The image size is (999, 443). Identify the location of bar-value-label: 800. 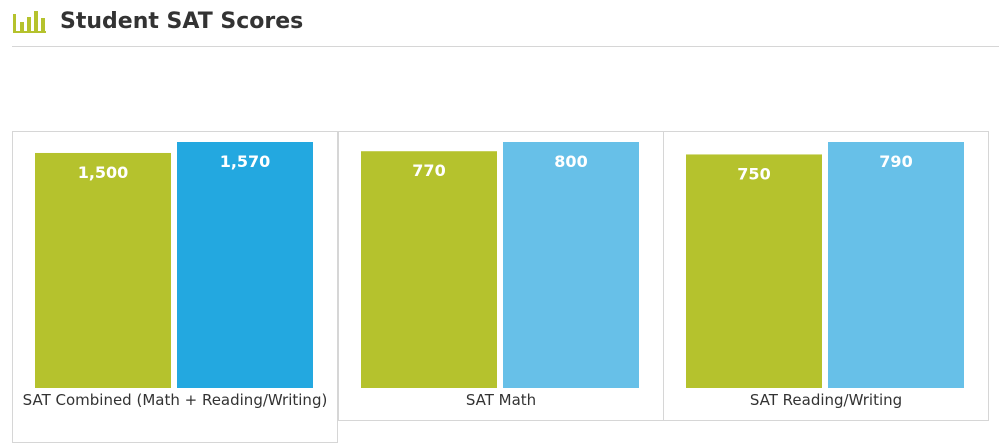
(570, 161).